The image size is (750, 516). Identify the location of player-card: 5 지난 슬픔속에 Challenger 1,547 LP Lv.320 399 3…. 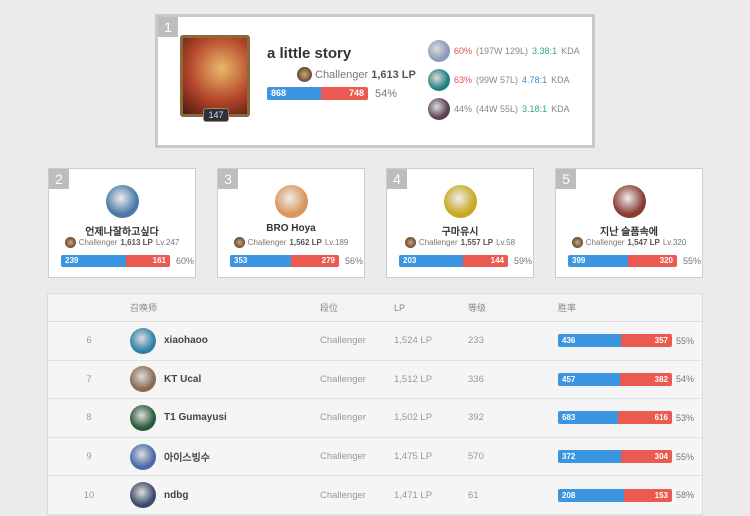
(629, 223).